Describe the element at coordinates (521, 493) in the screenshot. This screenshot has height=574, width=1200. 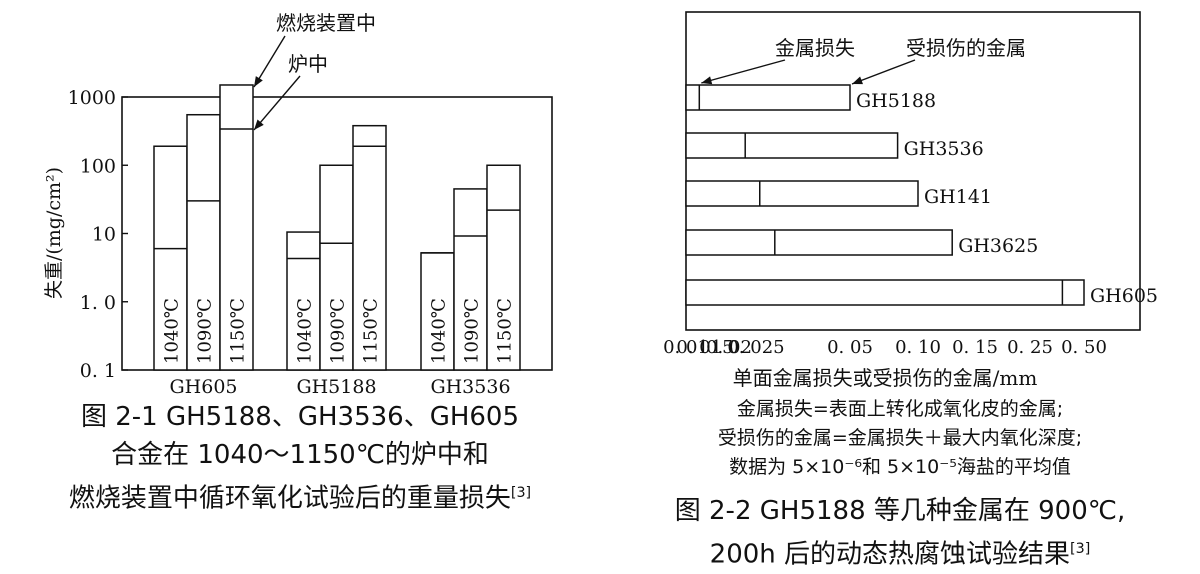
I see `left-caption-ref: [3]` at that location.